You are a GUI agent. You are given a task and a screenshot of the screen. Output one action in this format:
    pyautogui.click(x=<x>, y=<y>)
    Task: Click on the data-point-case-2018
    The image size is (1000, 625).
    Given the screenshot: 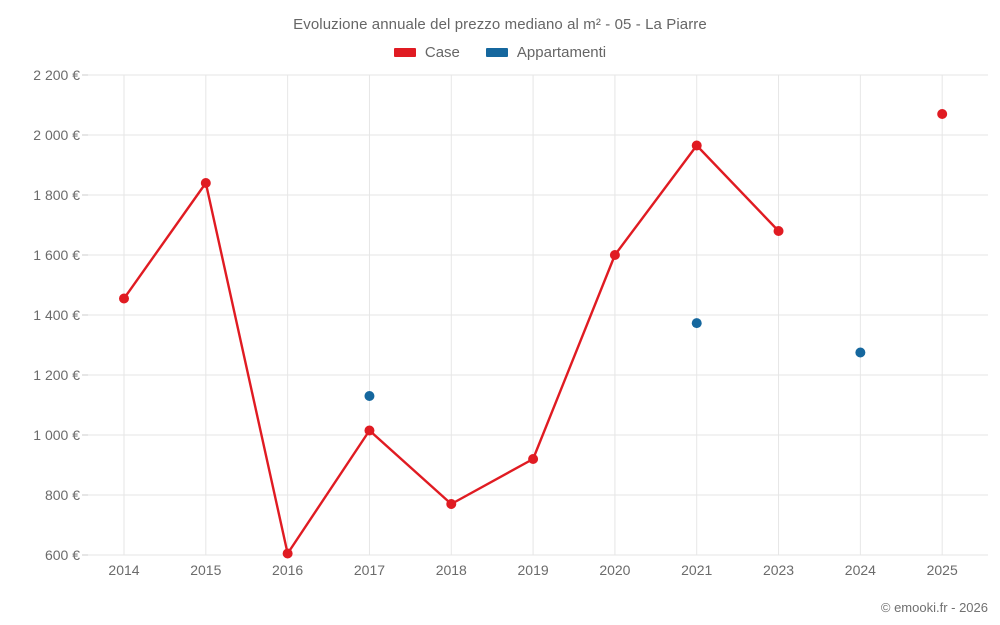 What is the action you would take?
    pyautogui.click(x=451, y=504)
    